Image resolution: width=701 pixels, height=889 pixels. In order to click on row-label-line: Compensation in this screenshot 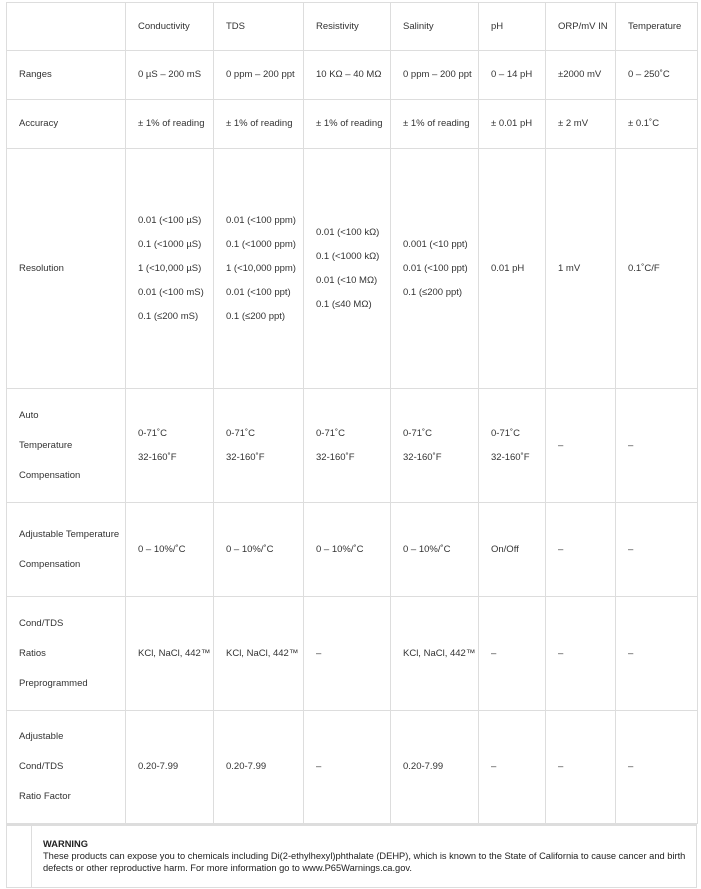, I will do `click(50, 564)`.